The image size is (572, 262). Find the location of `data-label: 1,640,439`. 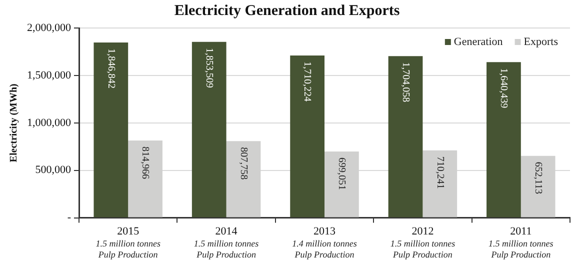

data-label: 1,640,439 is located at coordinates (504, 88).